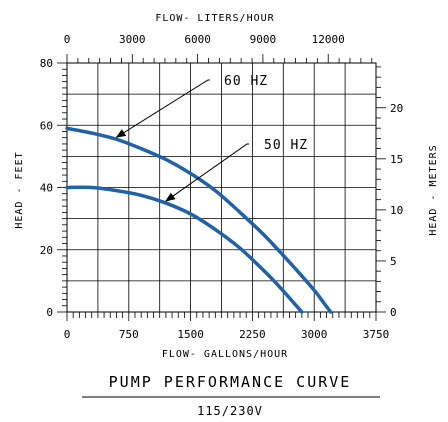 This screenshot has height=422, width=448. Describe the element at coordinates (46, 188) in the screenshot. I see `left-tick-label: 40` at that location.